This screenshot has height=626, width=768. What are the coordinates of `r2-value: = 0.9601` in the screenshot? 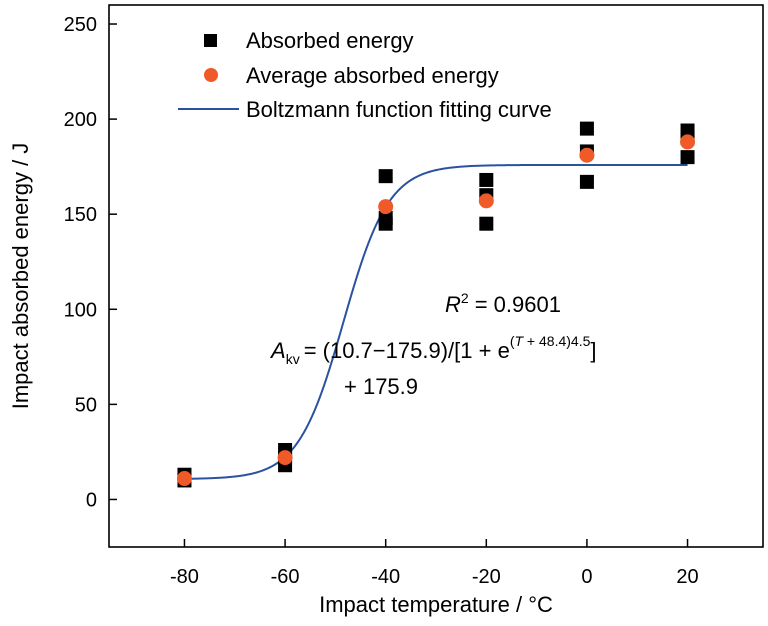 It's located at (518, 304).